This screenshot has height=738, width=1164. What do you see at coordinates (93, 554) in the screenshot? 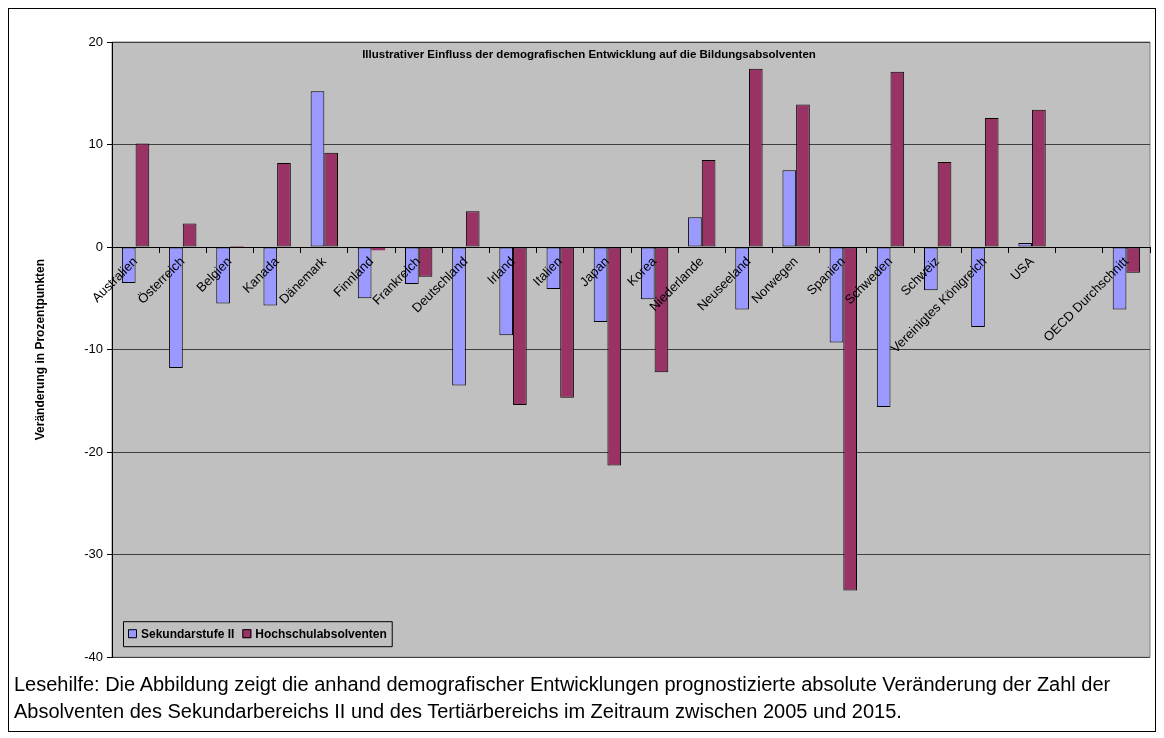
I see `y-tick-label: -30` at bounding box center [93, 554].